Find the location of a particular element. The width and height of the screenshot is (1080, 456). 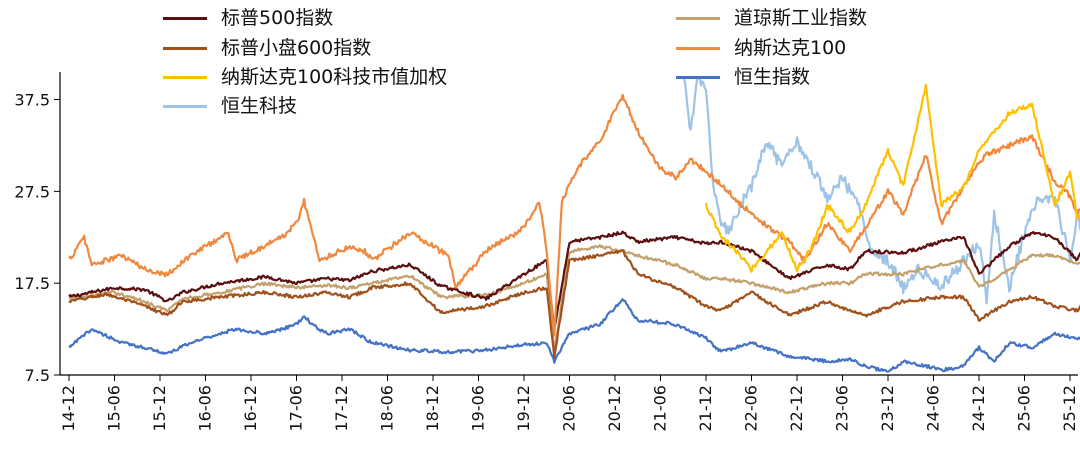

x-tick-label: 16-06 is located at coordinates (205, 408).